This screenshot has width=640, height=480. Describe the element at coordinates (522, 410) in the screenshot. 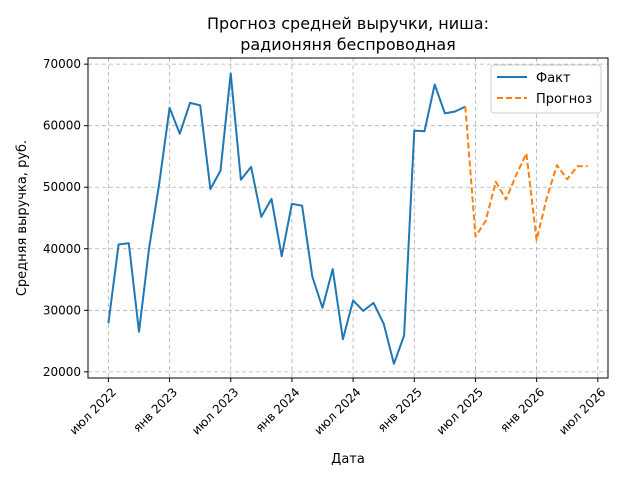

I see `x-tick-label: янв 2026` at that location.